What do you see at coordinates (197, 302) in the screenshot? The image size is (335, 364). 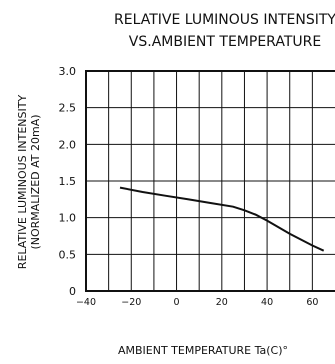 I see `x-tick-labels: −40 −20 0 20 40 60` at bounding box center [197, 302].